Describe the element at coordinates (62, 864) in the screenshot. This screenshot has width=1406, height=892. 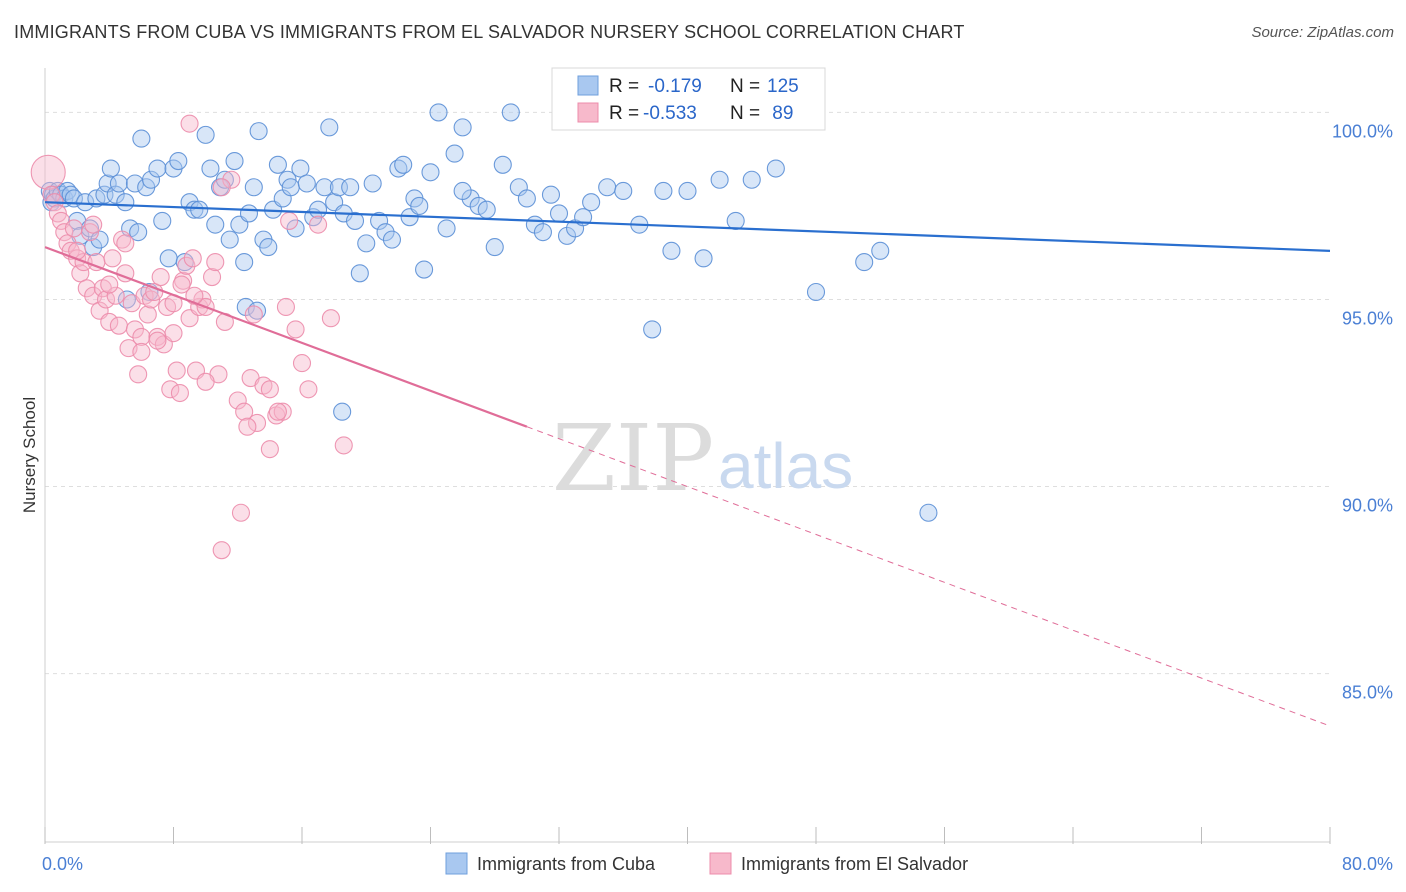
I see `x-tick-label-start: 0.0%` at that location.